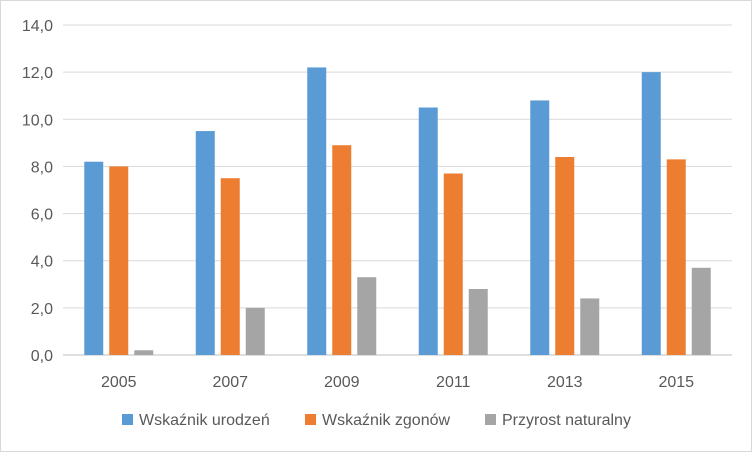 Image resolution: width=752 pixels, height=456 pixels. Describe the element at coordinates (42, 262) in the screenshot. I see `y-tick-label: 4,0` at that location.